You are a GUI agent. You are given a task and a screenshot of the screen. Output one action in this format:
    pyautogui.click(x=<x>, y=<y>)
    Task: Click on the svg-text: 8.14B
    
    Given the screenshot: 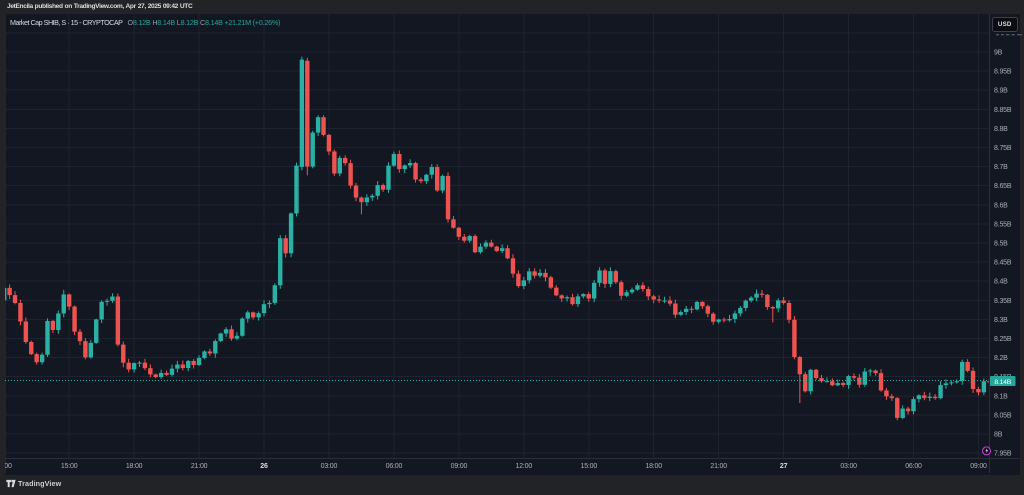 What is the action you would take?
    pyautogui.click(x=1002, y=382)
    